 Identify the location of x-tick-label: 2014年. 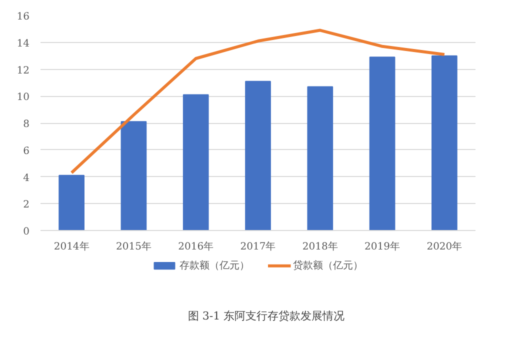
(72, 246).